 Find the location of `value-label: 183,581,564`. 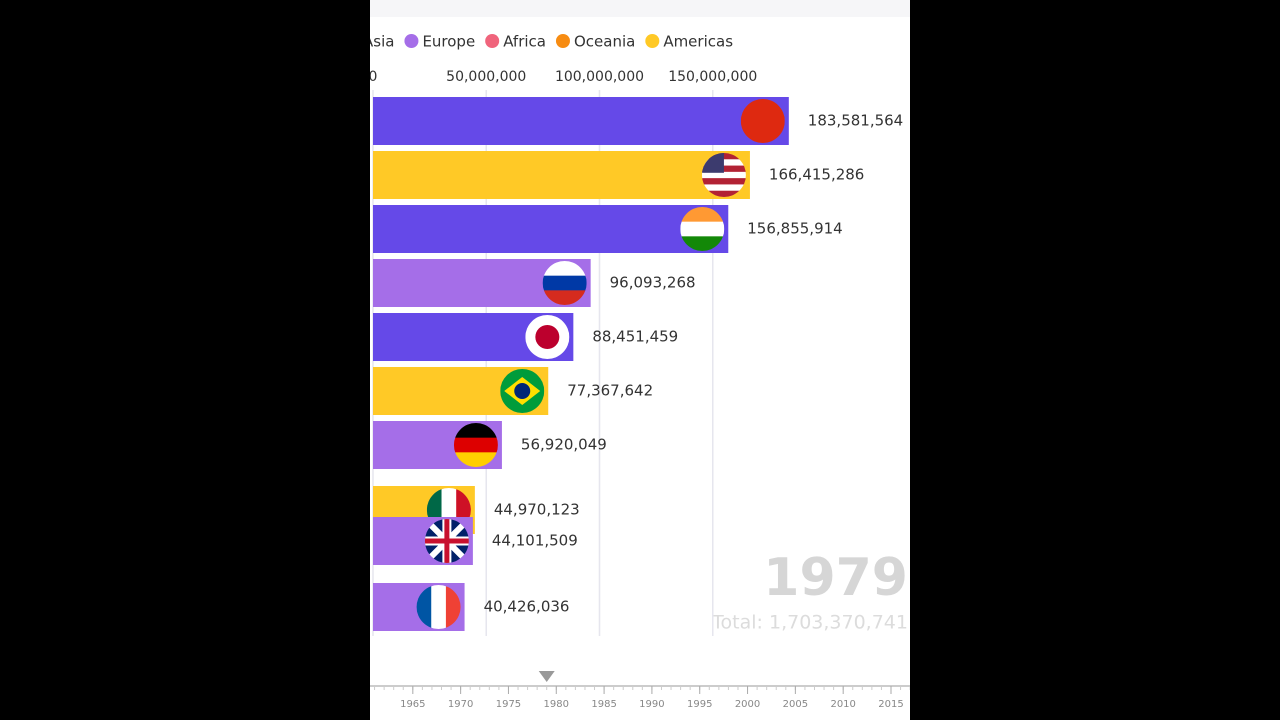

value-label: 183,581,564 is located at coordinates (855, 121).